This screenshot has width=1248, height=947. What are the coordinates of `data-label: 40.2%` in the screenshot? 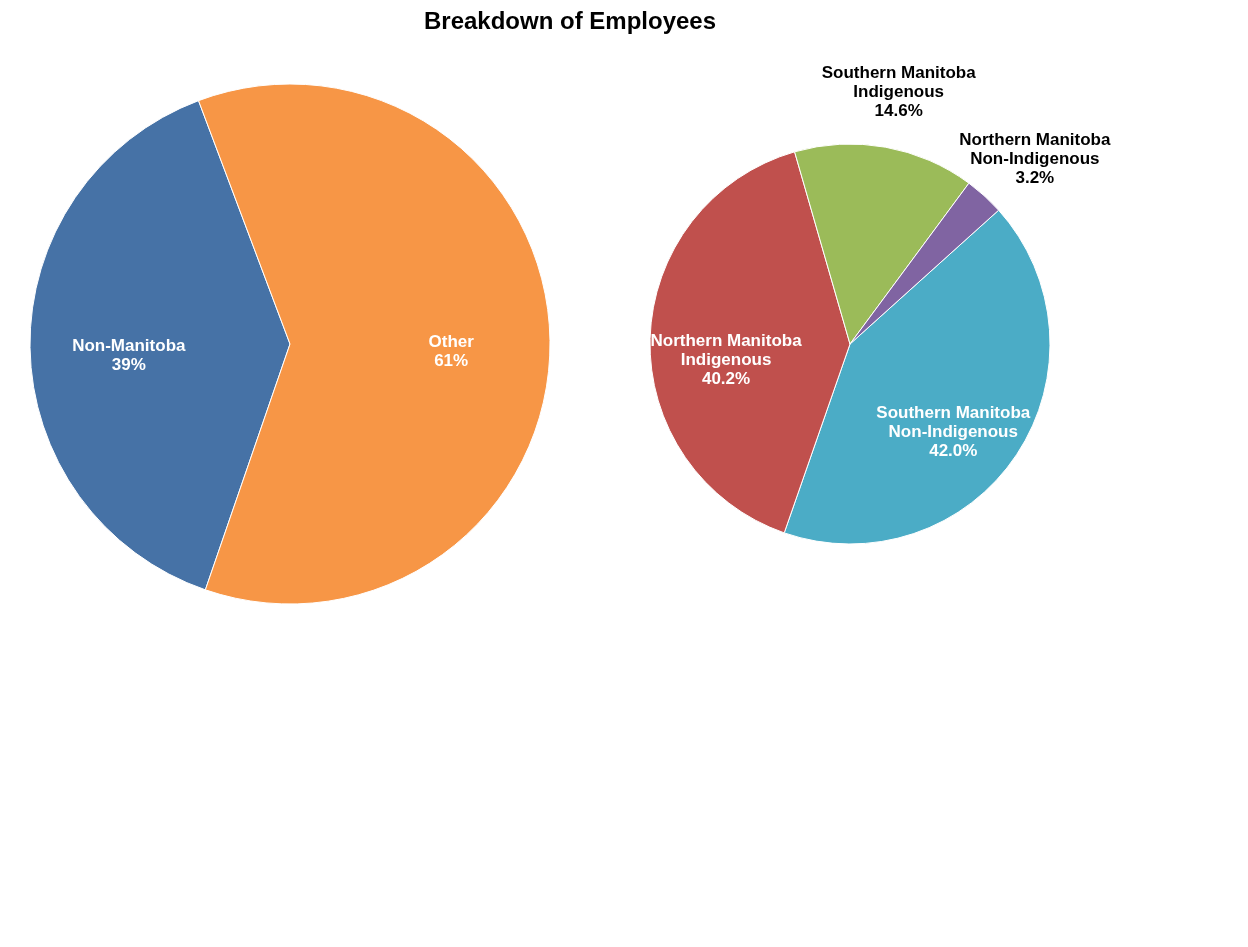 It's located at (726, 378).